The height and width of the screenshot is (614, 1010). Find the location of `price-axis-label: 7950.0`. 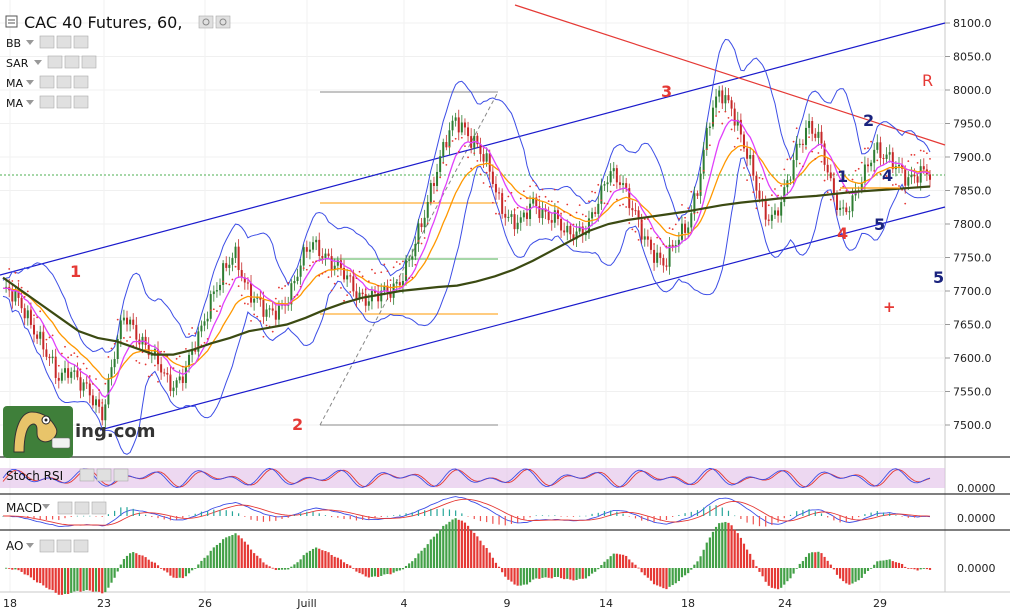

price-axis-label: 7950.0 is located at coordinates (972, 124).